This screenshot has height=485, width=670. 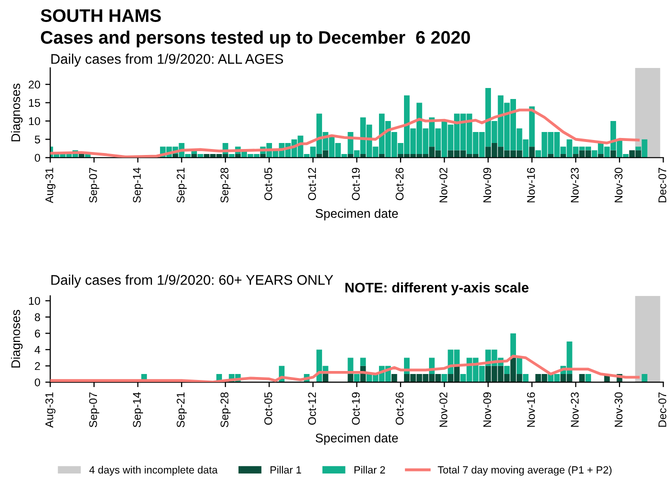 What do you see at coordinates (369, 470) in the screenshot?
I see `legend-label: Pillar 2` at bounding box center [369, 470].